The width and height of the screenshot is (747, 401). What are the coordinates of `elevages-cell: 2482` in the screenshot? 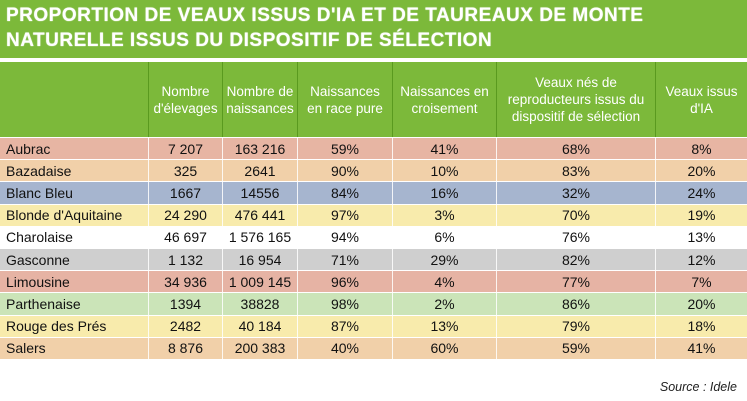 It's located at (185, 326).